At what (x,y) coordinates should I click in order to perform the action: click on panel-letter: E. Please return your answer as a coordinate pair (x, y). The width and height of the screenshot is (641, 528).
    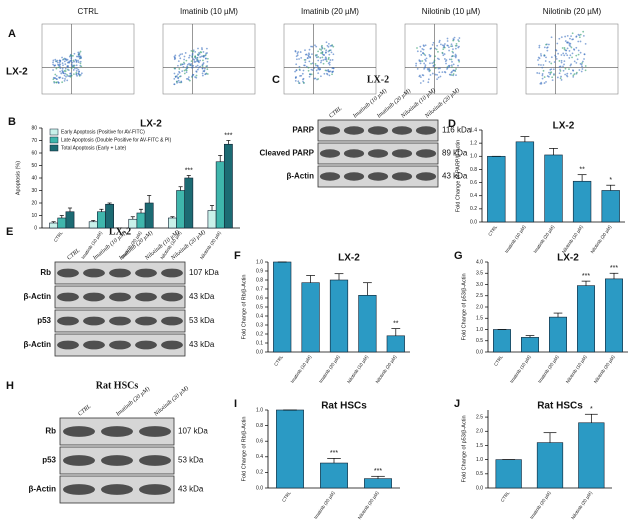
    Looking at the image, I should click on (9, 232).